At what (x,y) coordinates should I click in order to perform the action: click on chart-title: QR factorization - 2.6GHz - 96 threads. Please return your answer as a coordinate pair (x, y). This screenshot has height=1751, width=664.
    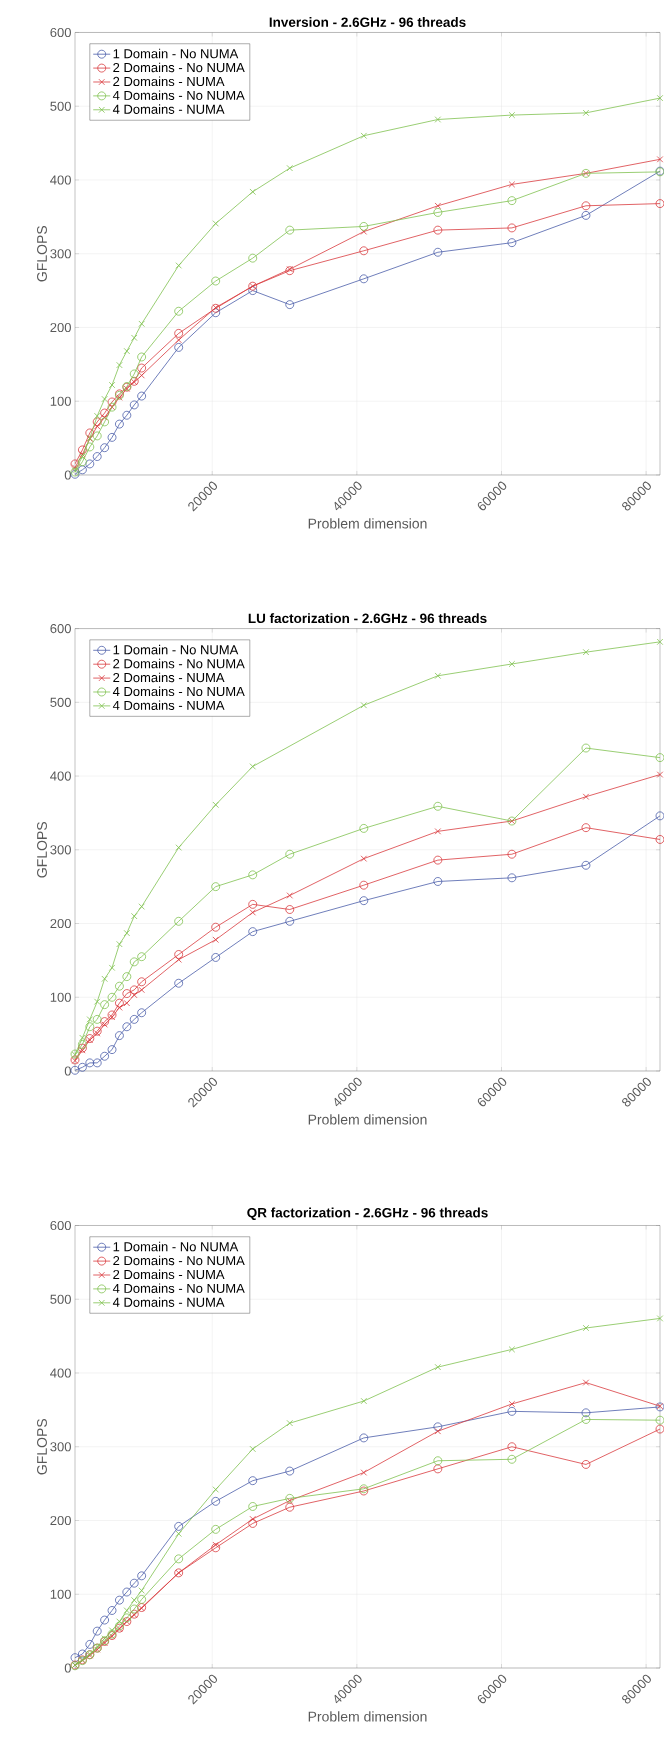
    Looking at the image, I should click on (367, 1213).